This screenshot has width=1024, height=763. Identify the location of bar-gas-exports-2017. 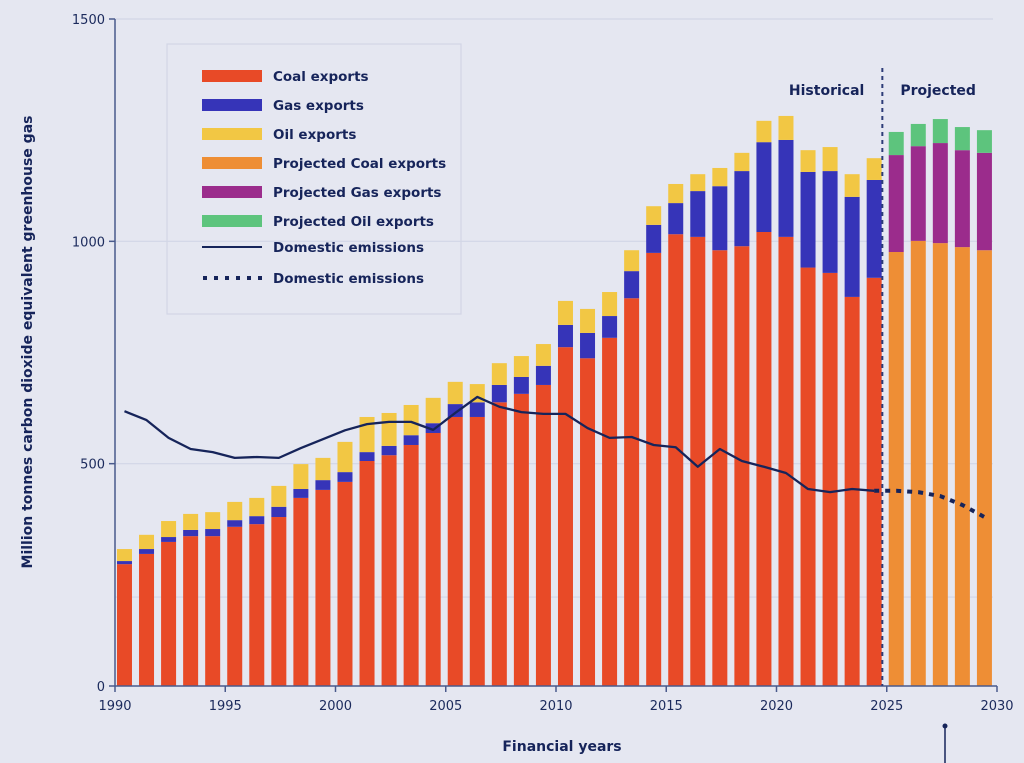
(720, 218).